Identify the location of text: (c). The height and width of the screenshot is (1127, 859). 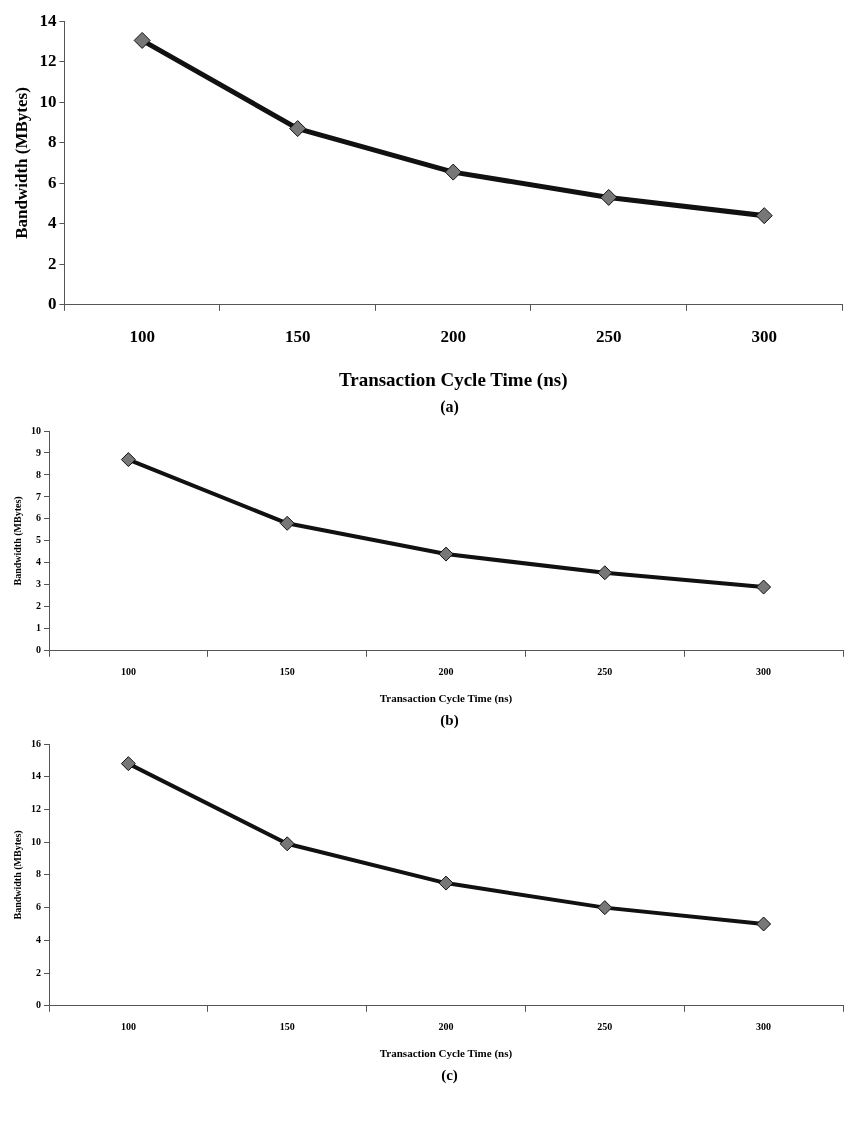
(449, 1075).